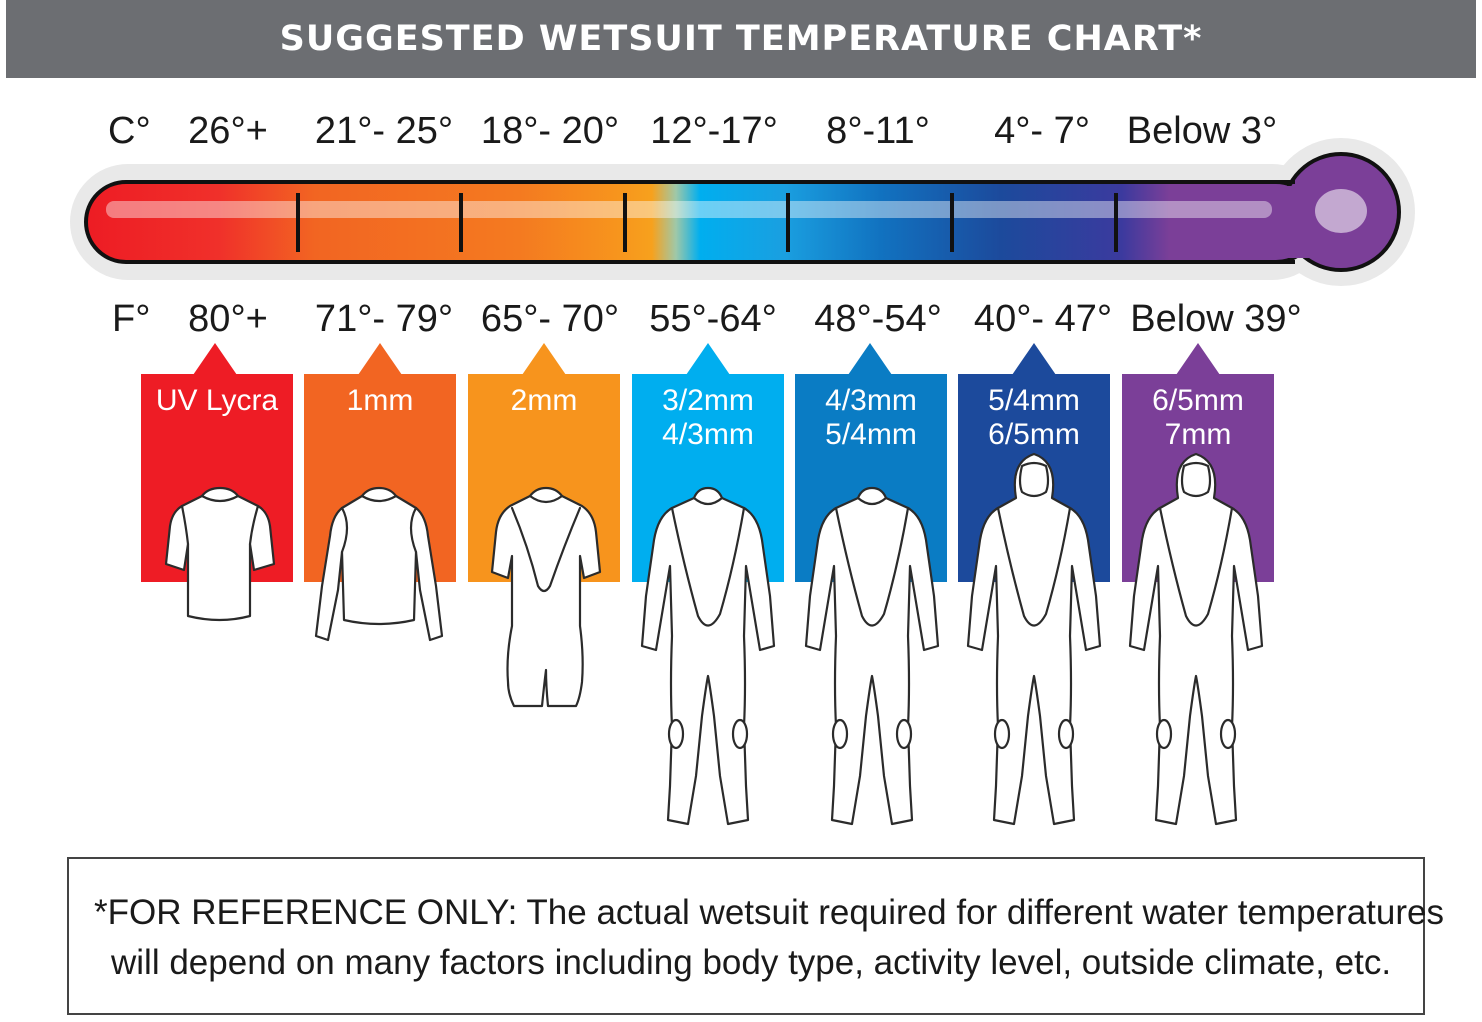  What do you see at coordinates (1341, 211) in the screenshot?
I see `bulb-highlight` at bounding box center [1341, 211].